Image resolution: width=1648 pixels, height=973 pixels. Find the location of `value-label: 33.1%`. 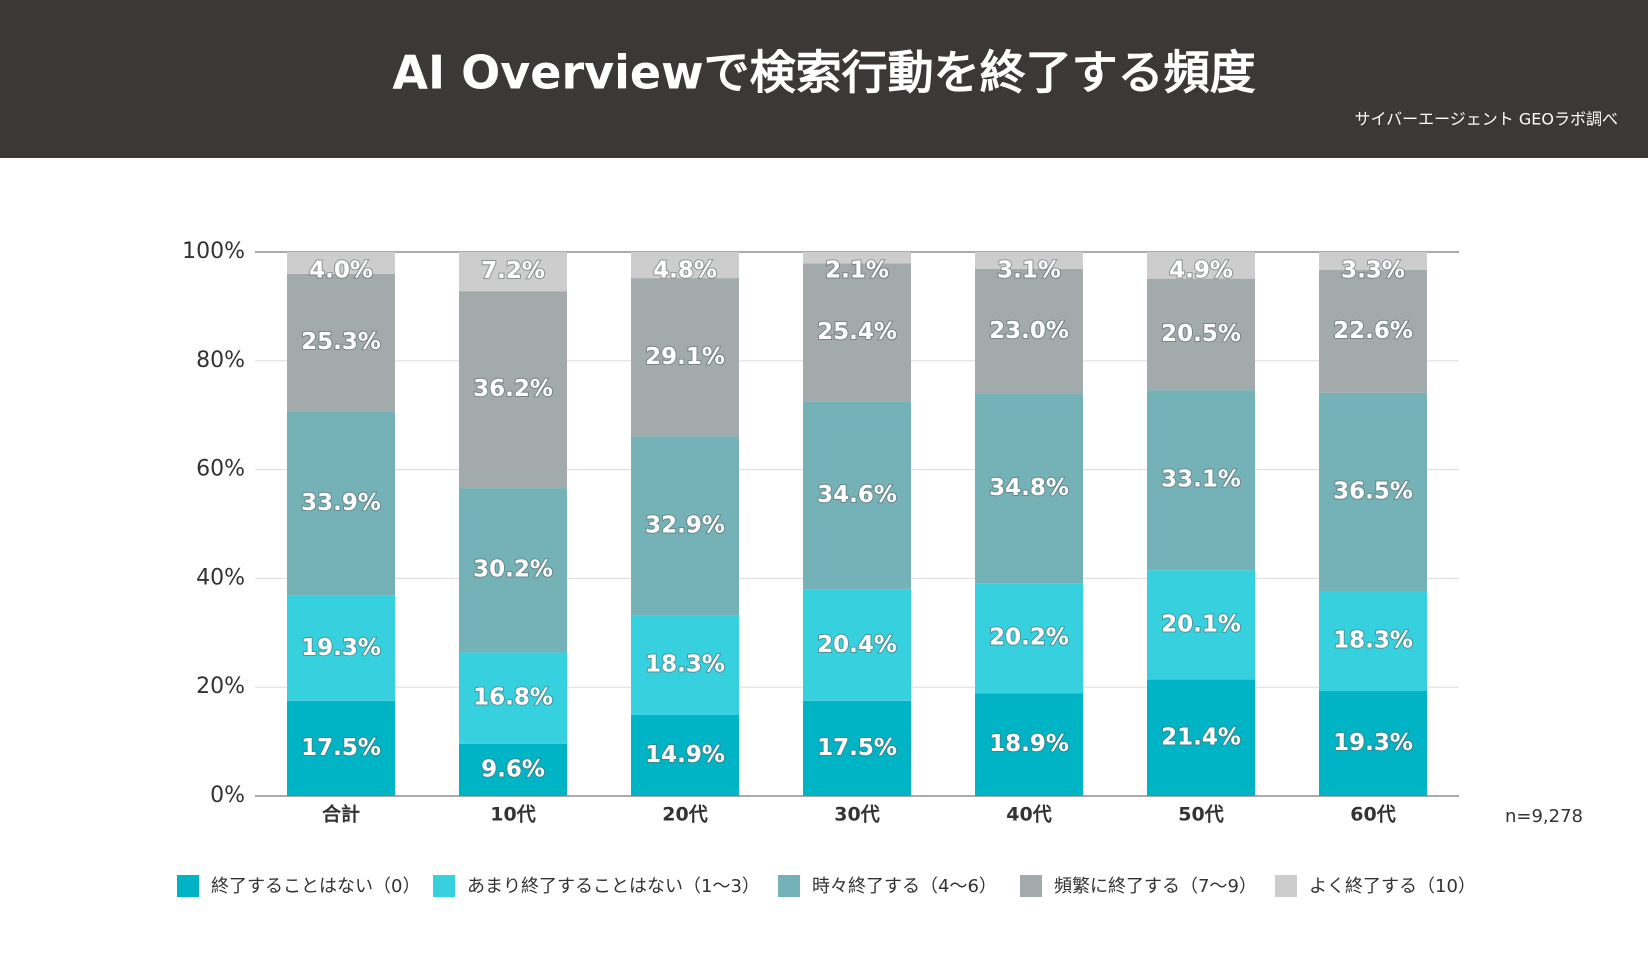

value-label: 33.1% is located at coordinates (1201, 480).